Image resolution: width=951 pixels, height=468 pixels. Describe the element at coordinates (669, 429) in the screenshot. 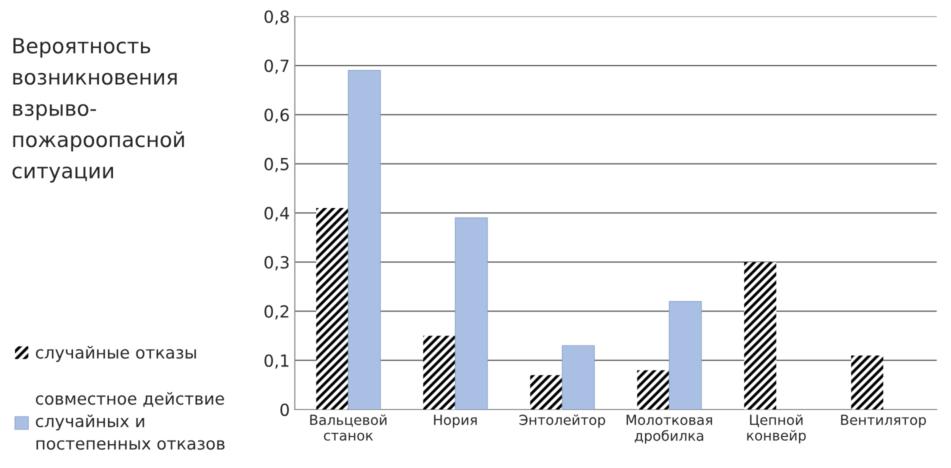

I see `x-tick-label: Молотковая дробилка` at that location.